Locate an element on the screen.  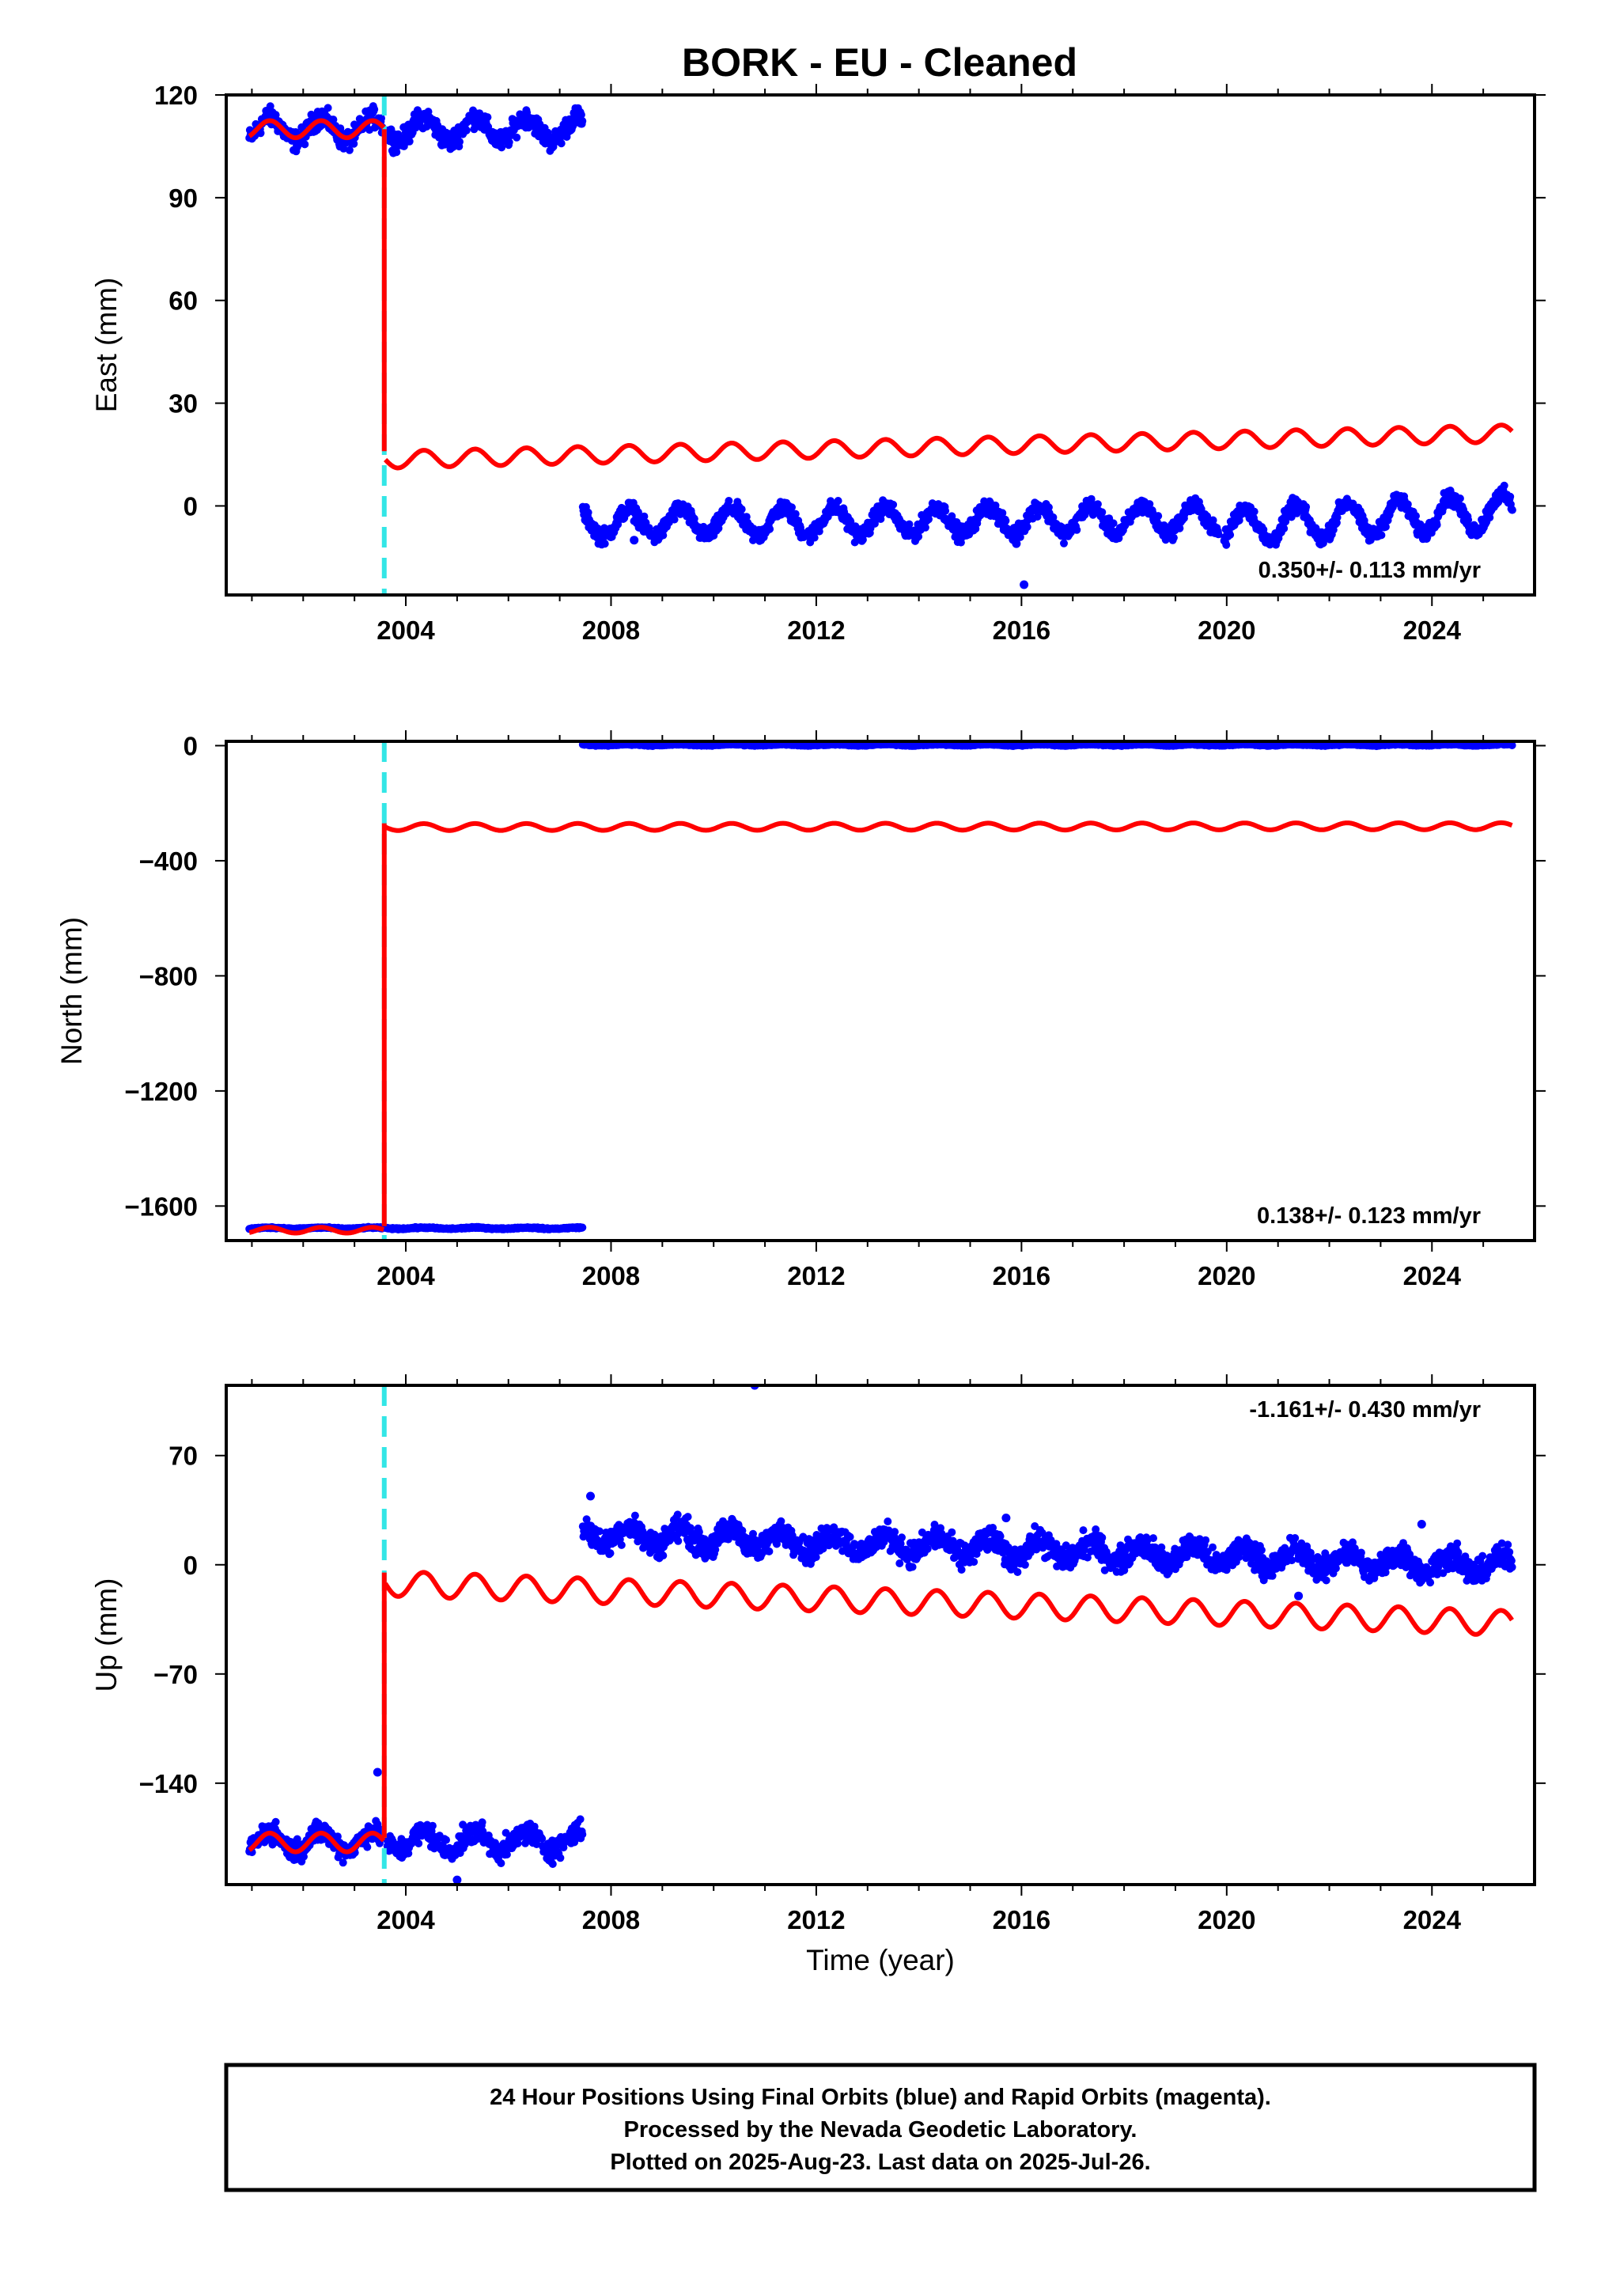
east-outlier-point is located at coordinates (1017, 544).